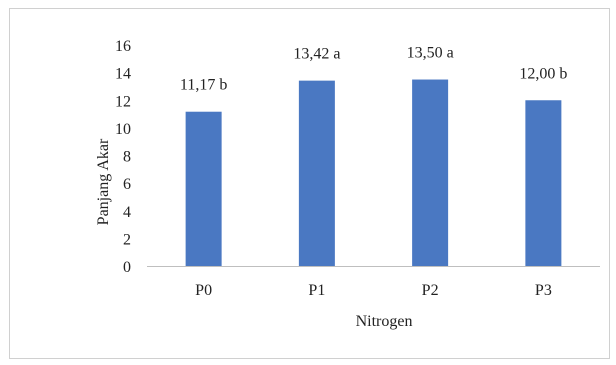 This screenshot has height=365, width=616. What do you see at coordinates (127, 184) in the screenshot?
I see `y-tick-label: 6` at bounding box center [127, 184].